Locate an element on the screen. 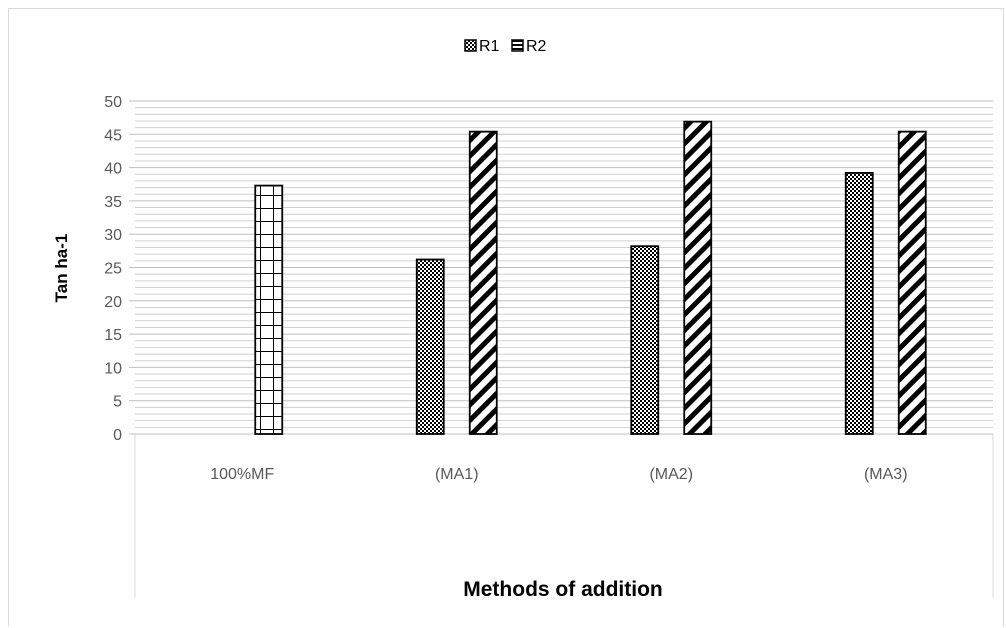 This screenshot has width=1006, height=628. y-tick-label: 50 is located at coordinates (113, 102).